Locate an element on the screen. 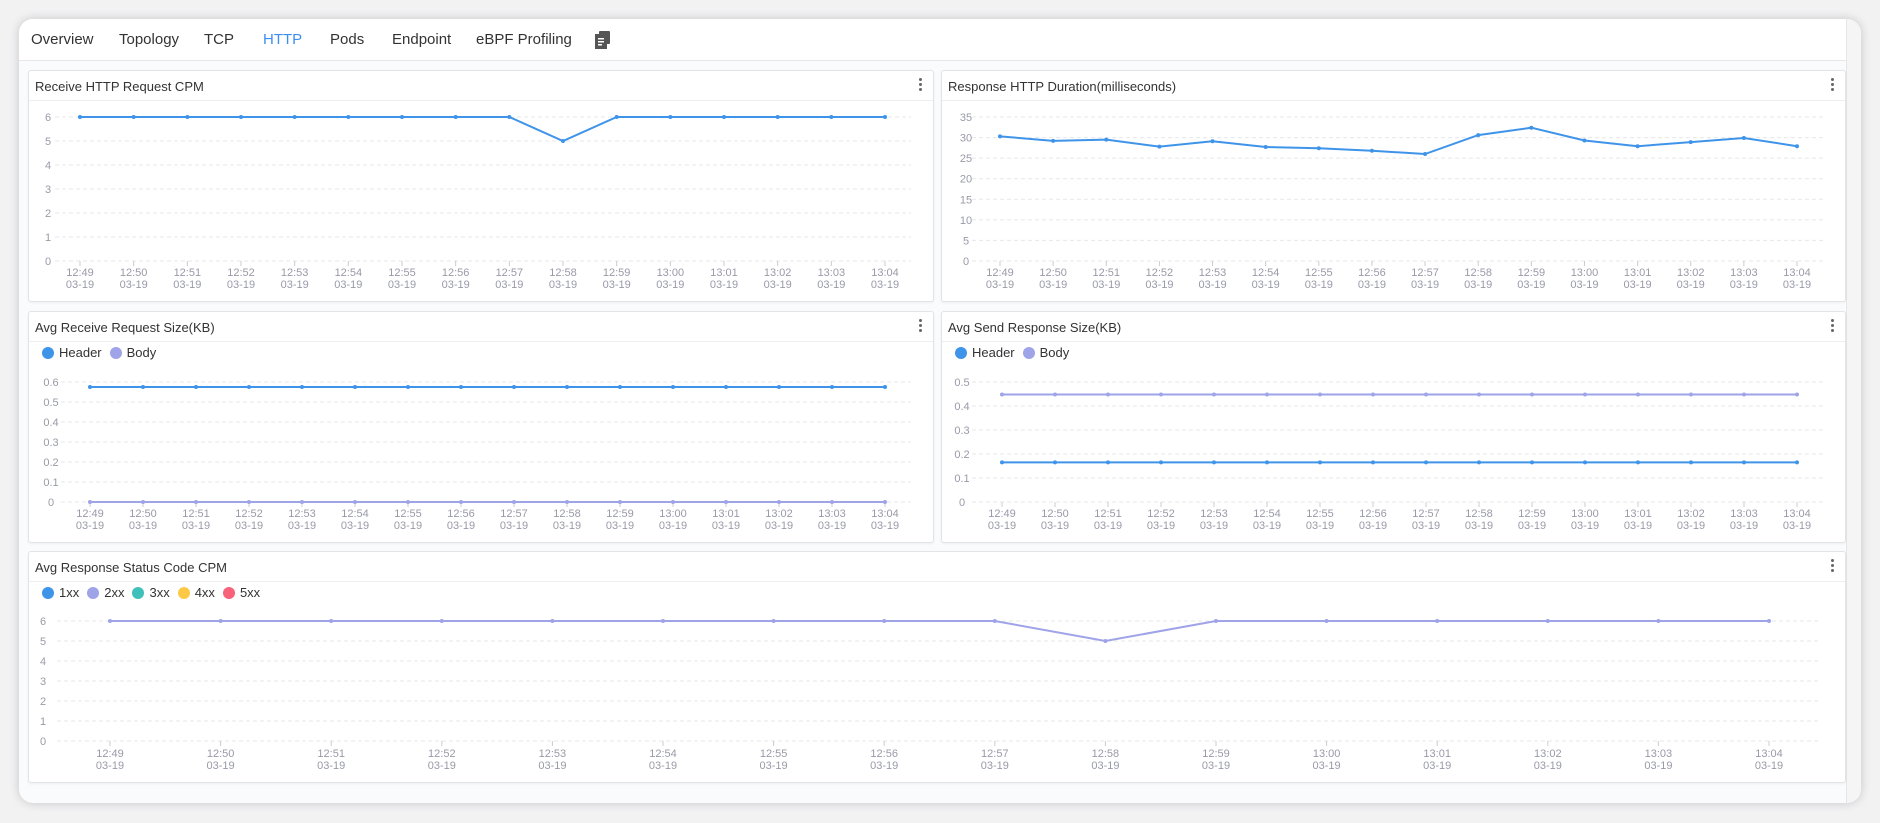 The height and width of the screenshot is (823, 1880). tab-topology: Topology is located at coordinates (149, 39).